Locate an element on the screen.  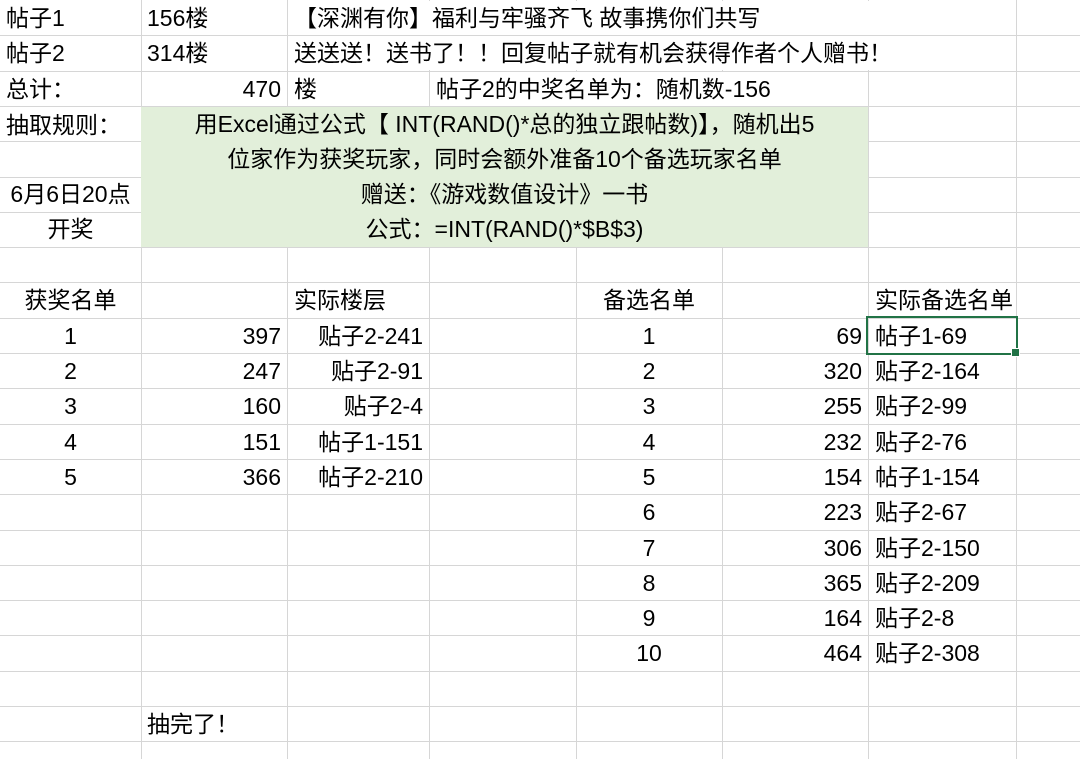
winners-header-rank: 获奖名单 is located at coordinates (70, 300).